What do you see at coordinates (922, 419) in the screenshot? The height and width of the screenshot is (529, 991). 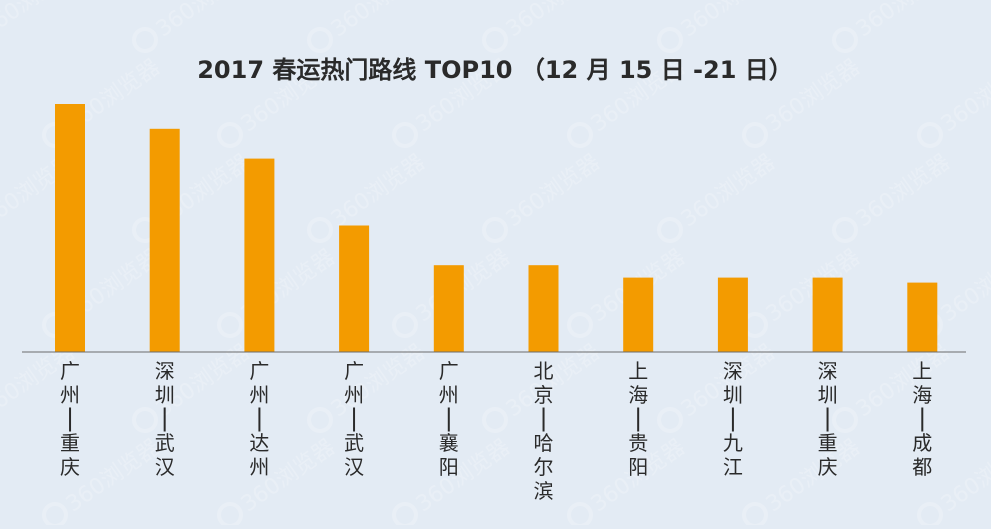 I see `category-label: 上海|成都` at bounding box center [922, 419].